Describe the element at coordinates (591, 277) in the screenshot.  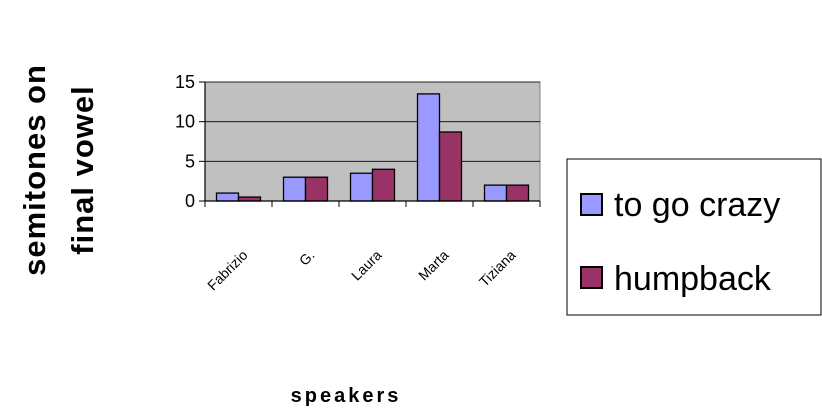
I see `legend-swatch-humpback` at that location.